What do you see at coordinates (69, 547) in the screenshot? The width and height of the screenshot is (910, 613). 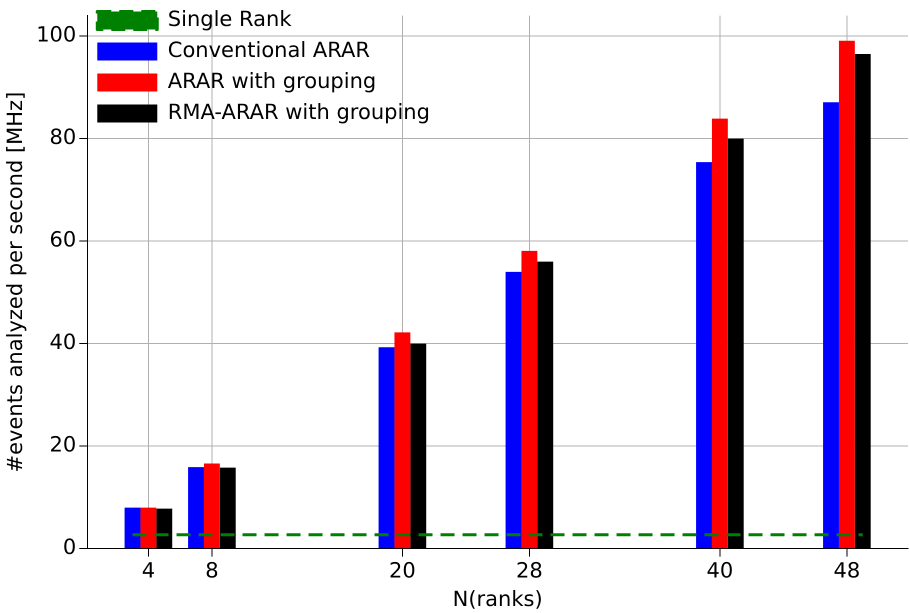 I see `y-tick-label: 0` at bounding box center [69, 547].